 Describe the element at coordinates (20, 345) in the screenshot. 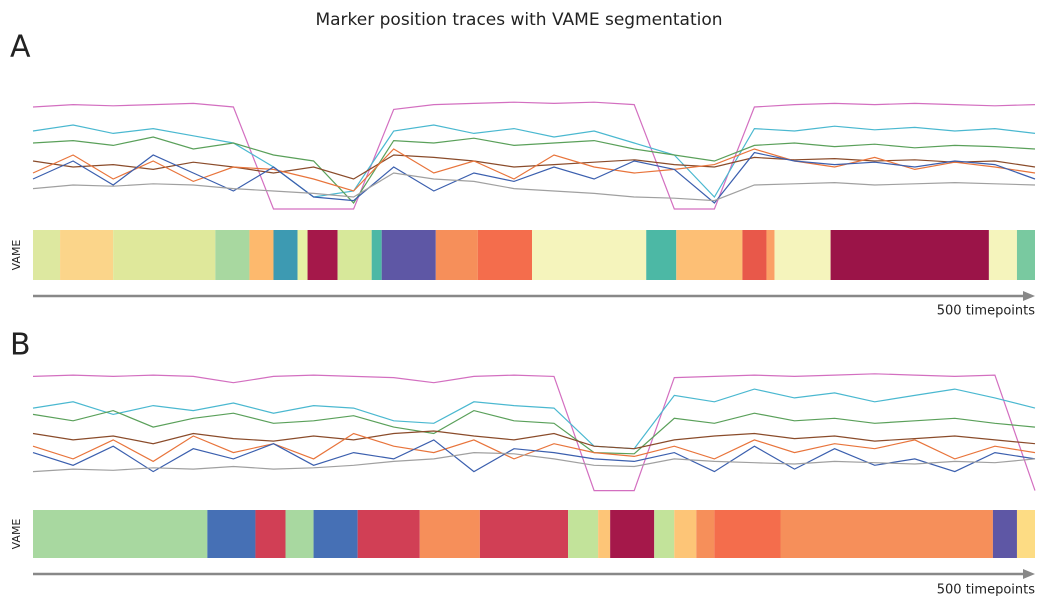

I see `panel-label: B` at that location.